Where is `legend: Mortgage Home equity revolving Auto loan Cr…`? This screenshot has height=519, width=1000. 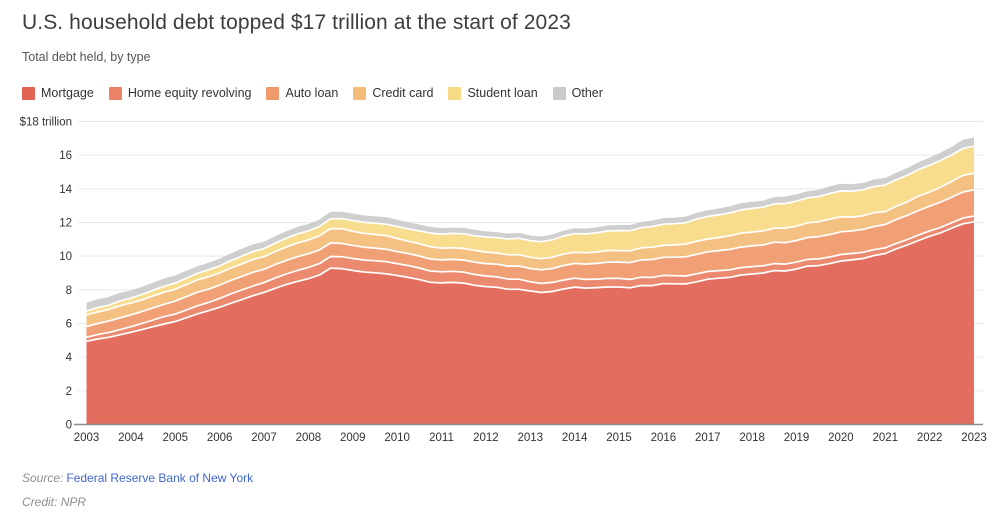
legend: Mortgage Home equity revolving Auto loan Cr… is located at coordinates (320, 93).